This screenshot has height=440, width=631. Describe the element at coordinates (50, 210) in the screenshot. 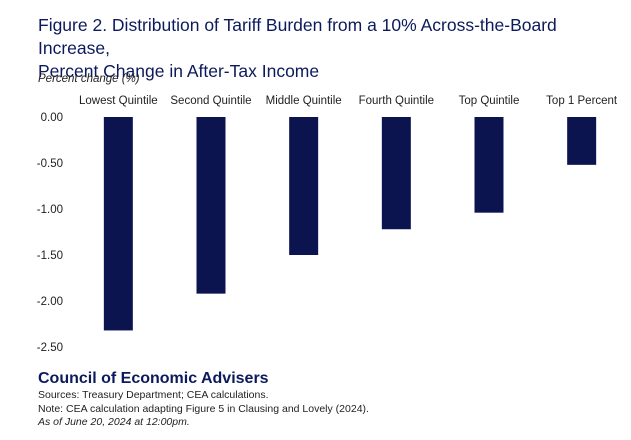

I see `y-tick-label: -1.00` at that location.